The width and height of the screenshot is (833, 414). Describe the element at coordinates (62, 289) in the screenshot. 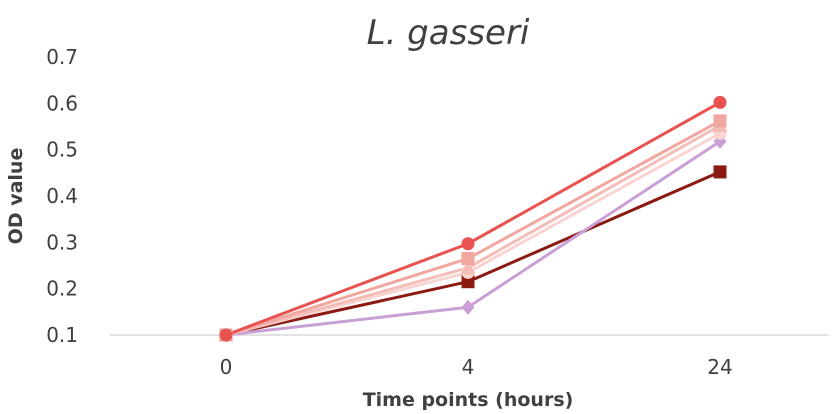

I see `y-tick-label: 0.2` at that location.